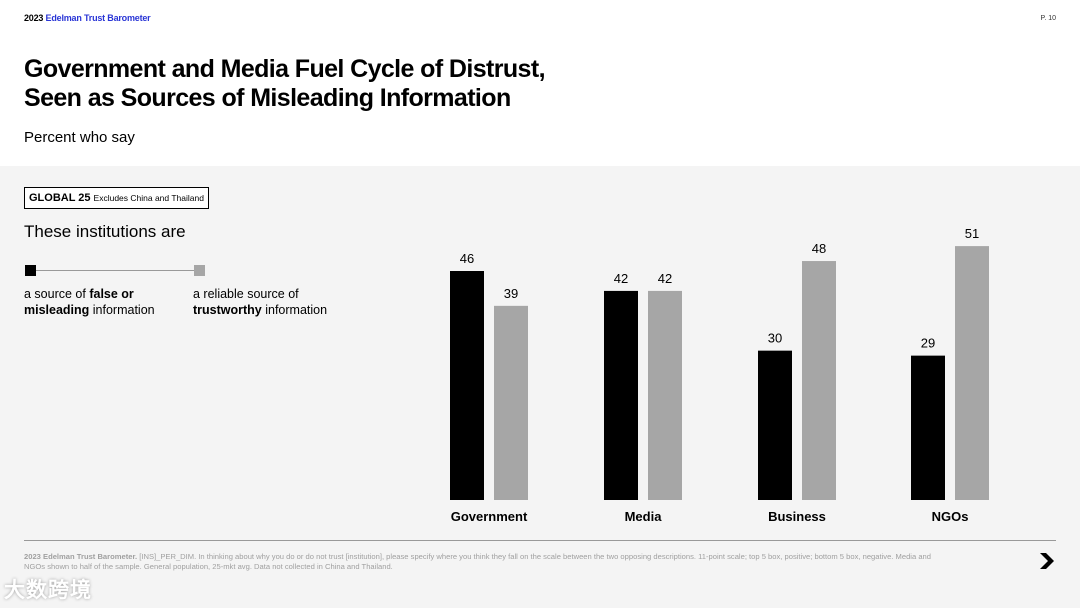  What do you see at coordinates (30, 270) in the screenshot?
I see `legend-swatch-misleading` at bounding box center [30, 270].